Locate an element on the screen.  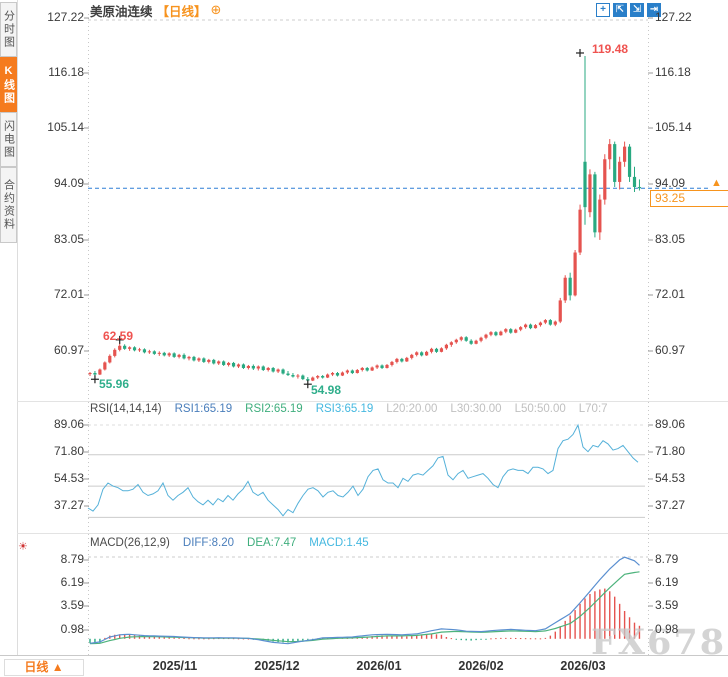
x-axis-date-label: 2026/02 is located at coordinates (481, 666).